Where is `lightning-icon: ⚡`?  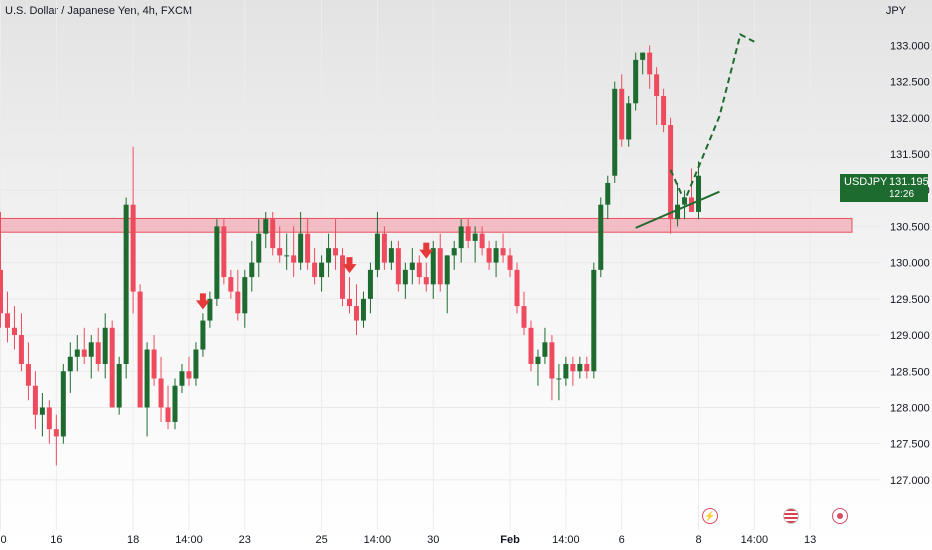
lightning-icon: ⚡ is located at coordinates (710, 516).